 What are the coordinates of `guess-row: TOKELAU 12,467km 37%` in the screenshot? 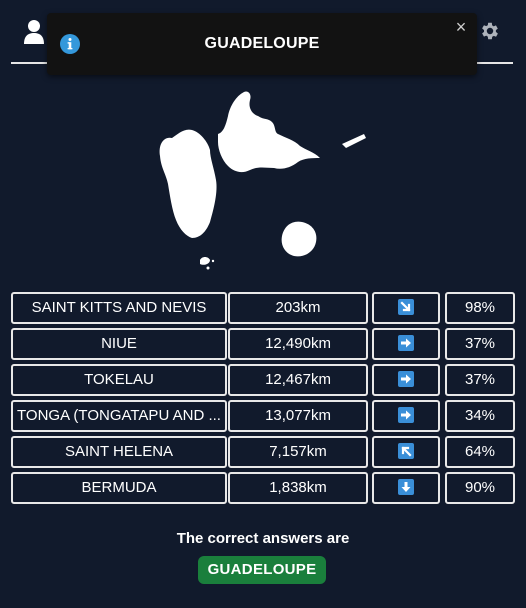 It's located at (263, 380).